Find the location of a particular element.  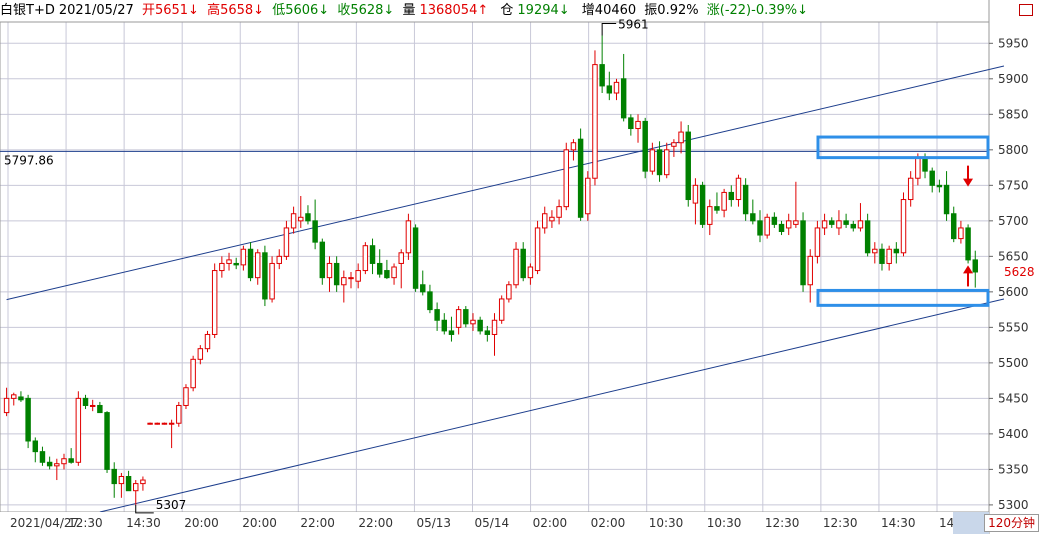

support-box is located at coordinates (903, 297).